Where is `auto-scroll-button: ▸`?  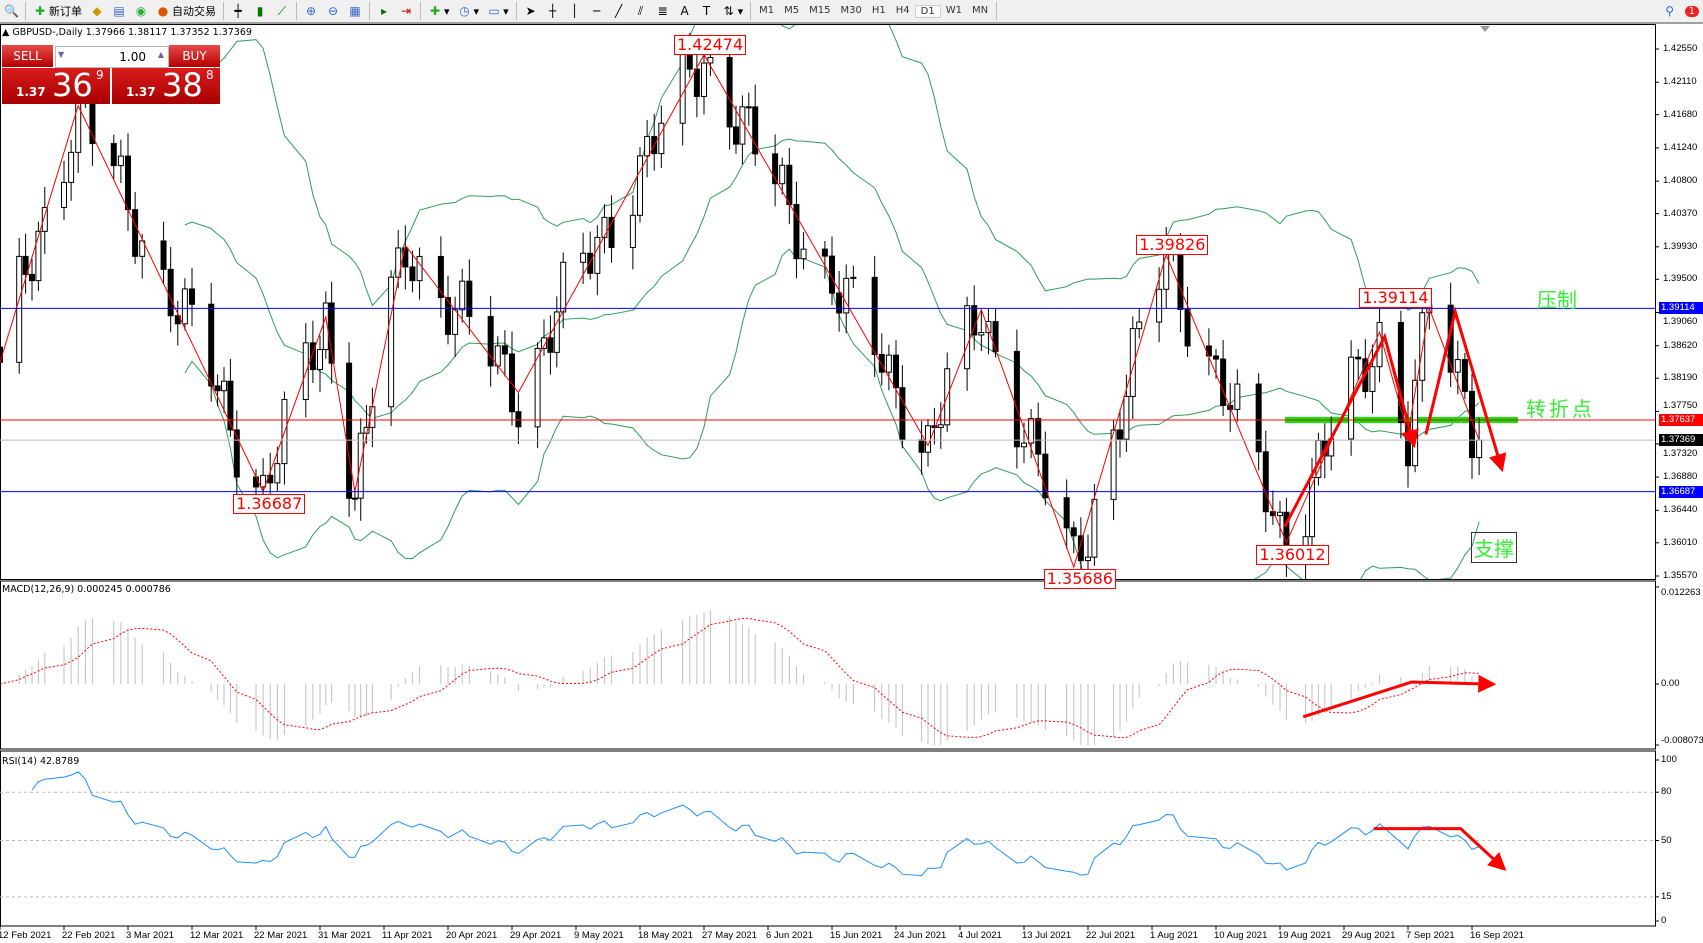 auto-scroll-button: ▸ is located at coordinates (384, 11).